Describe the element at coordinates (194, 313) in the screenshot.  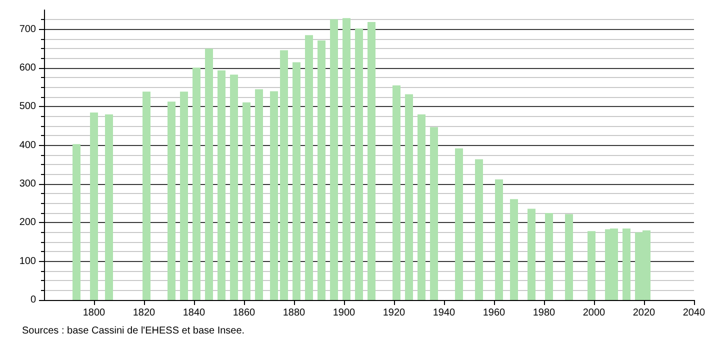
I see `x-tick-label: 1840` at that location.